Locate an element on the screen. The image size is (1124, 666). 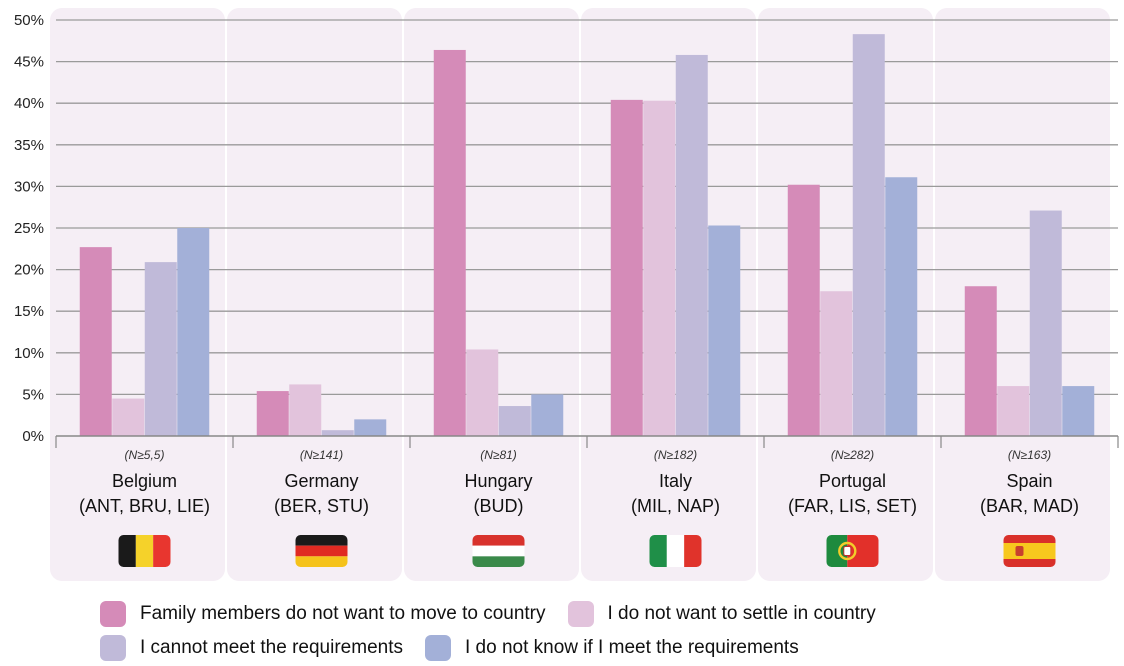
city-codes: (BAR, MAD) is located at coordinates (1029, 506).